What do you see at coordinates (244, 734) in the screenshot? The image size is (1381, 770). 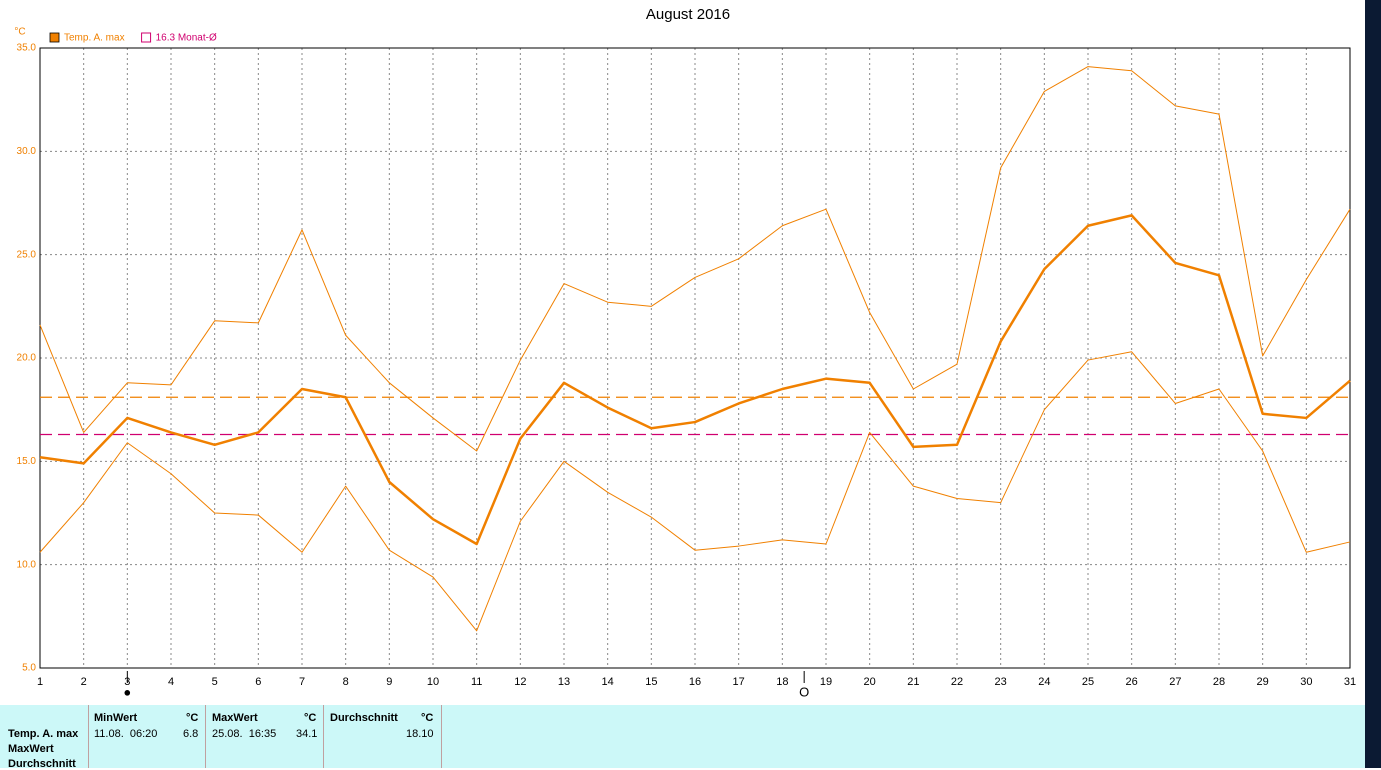 I see `cell: 25.08. 16:35` at bounding box center [244, 734].